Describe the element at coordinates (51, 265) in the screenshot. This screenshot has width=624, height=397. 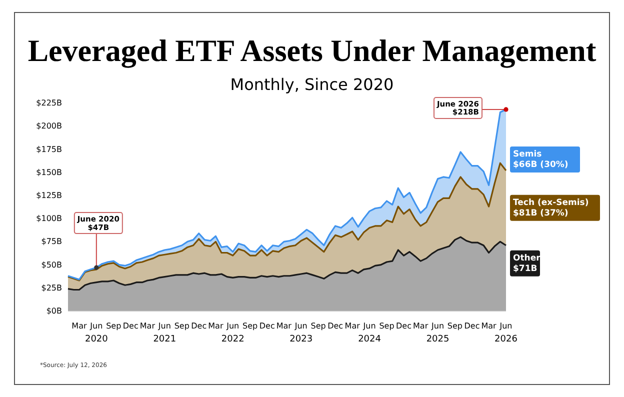
I see `y-tick-label: $50B` at that location.